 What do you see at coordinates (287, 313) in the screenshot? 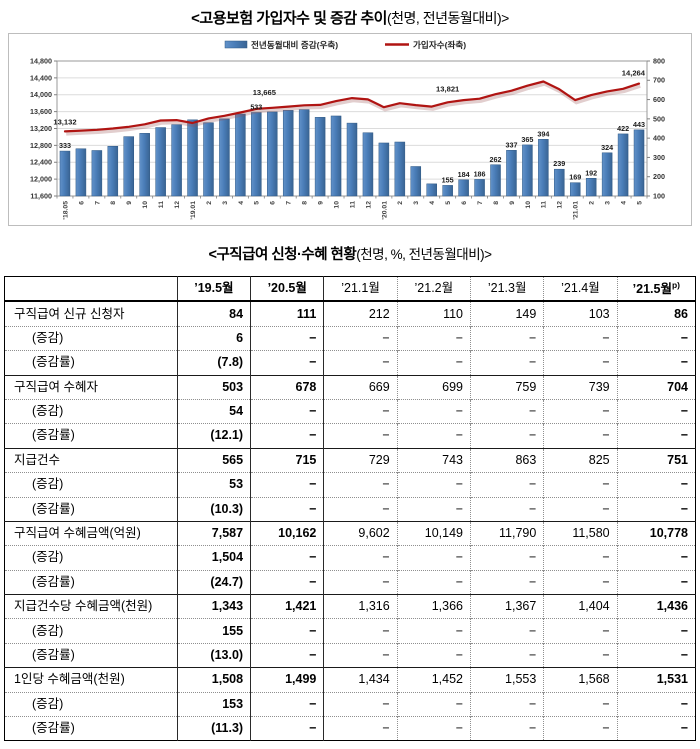
I see `table-cell: 111` at bounding box center [287, 313].